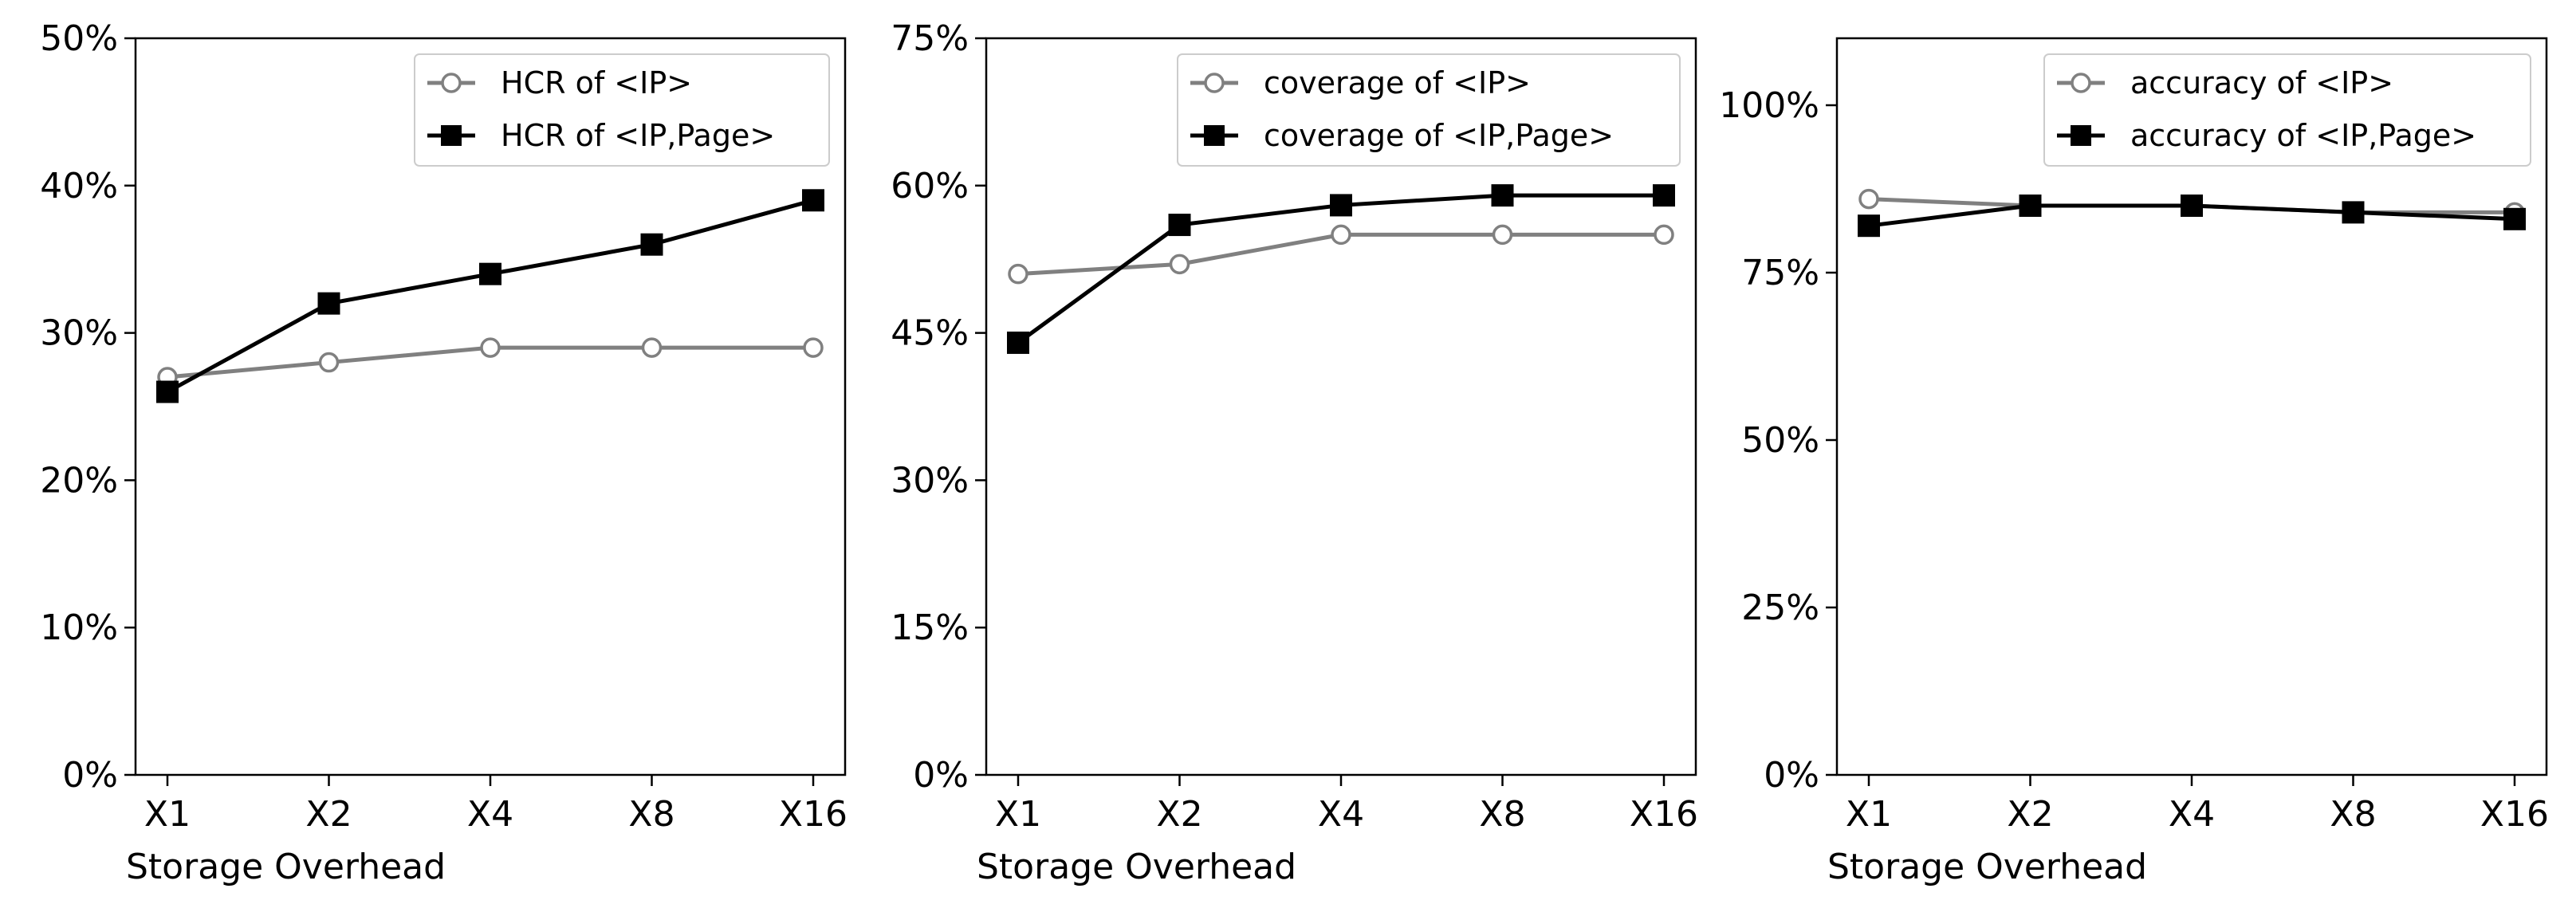 The height and width of the screenshot is (912, 2576). What do you see at coordinates (1780, 608) in the screenshot?
I see `y-tick-label: 25%` at bounding box center [1780, 608].